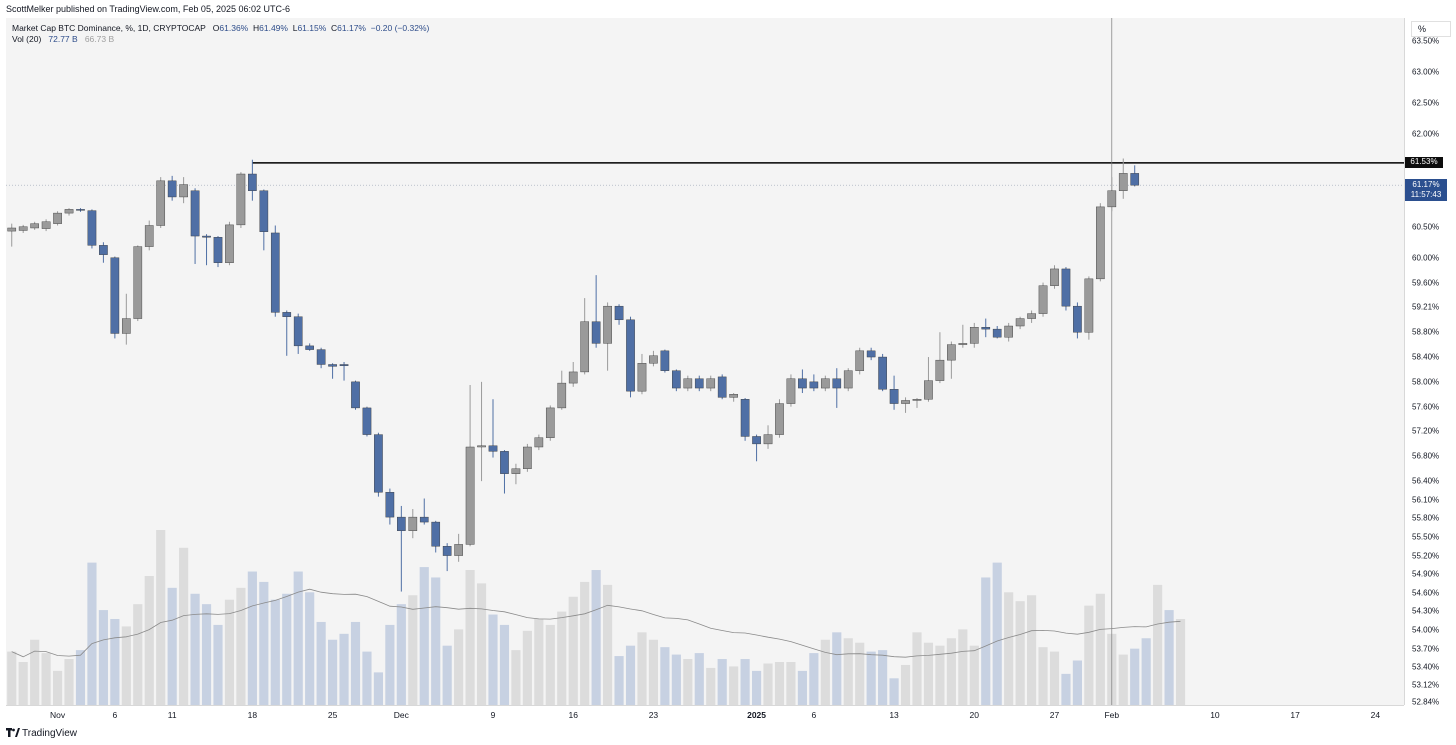 The width and height of the screenshot is (1456, 745). I want to click on time-tick-label: Dec, so click(401, 715).